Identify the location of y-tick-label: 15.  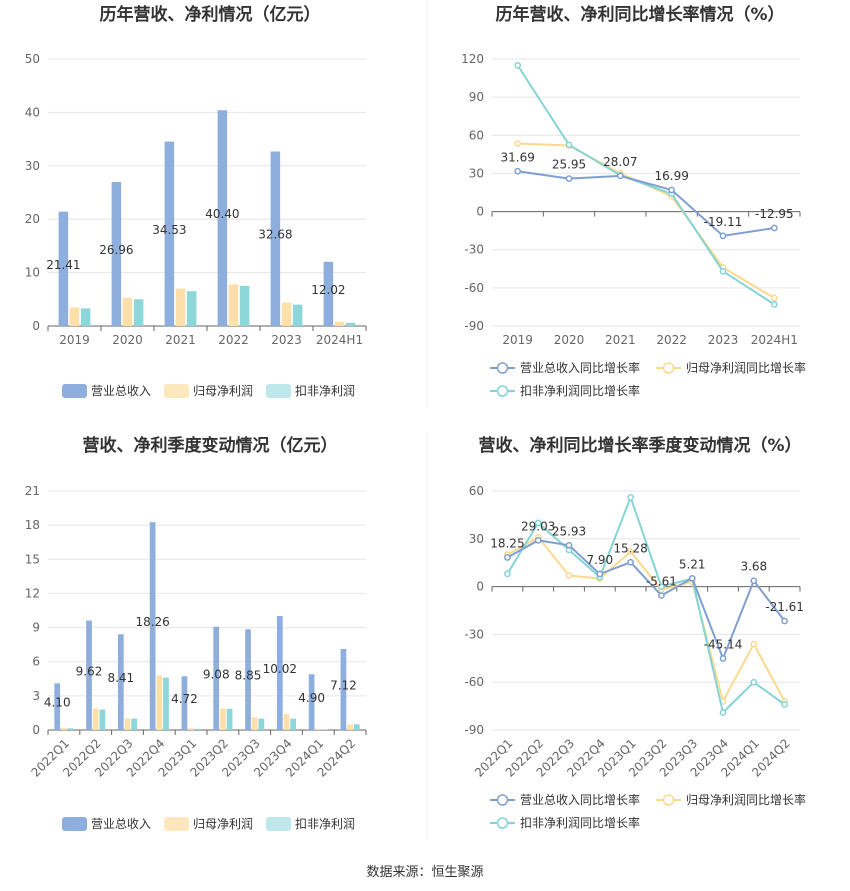
(32, 559).